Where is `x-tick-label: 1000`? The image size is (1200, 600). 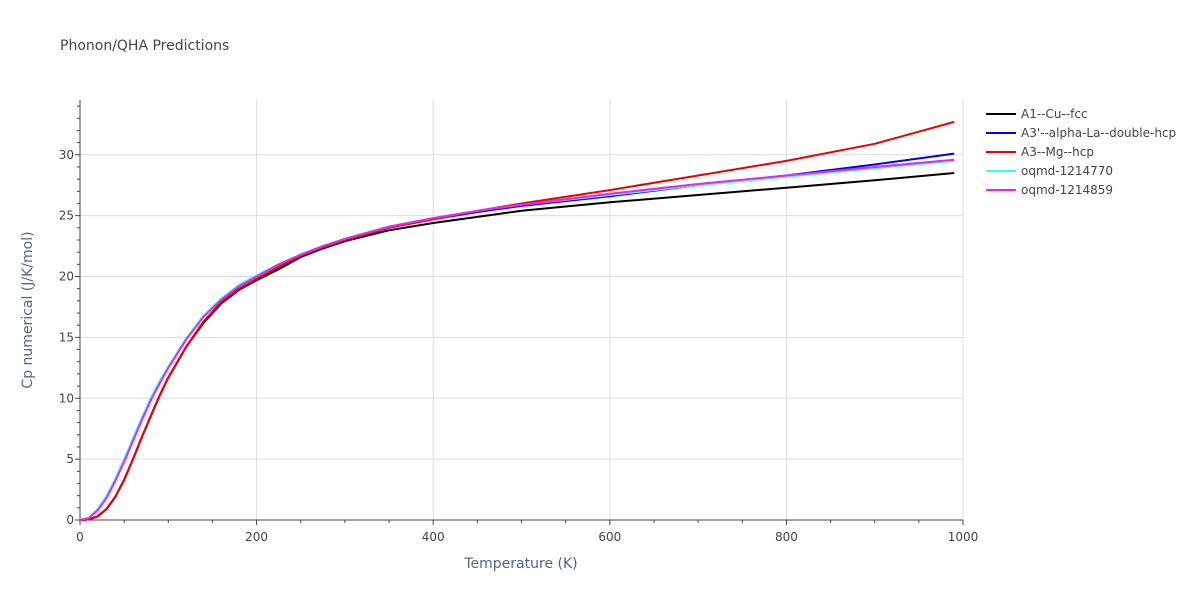
x-tick-label: 1000 is located at coordinates (963, 537).